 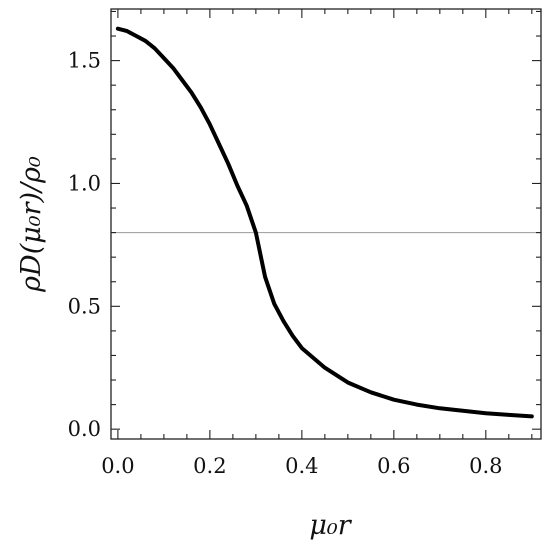 What do you see at coordinates (84, 61) in the screenshot?
I see `y-tick-label: 1.5` at bounding box center [84, 61].